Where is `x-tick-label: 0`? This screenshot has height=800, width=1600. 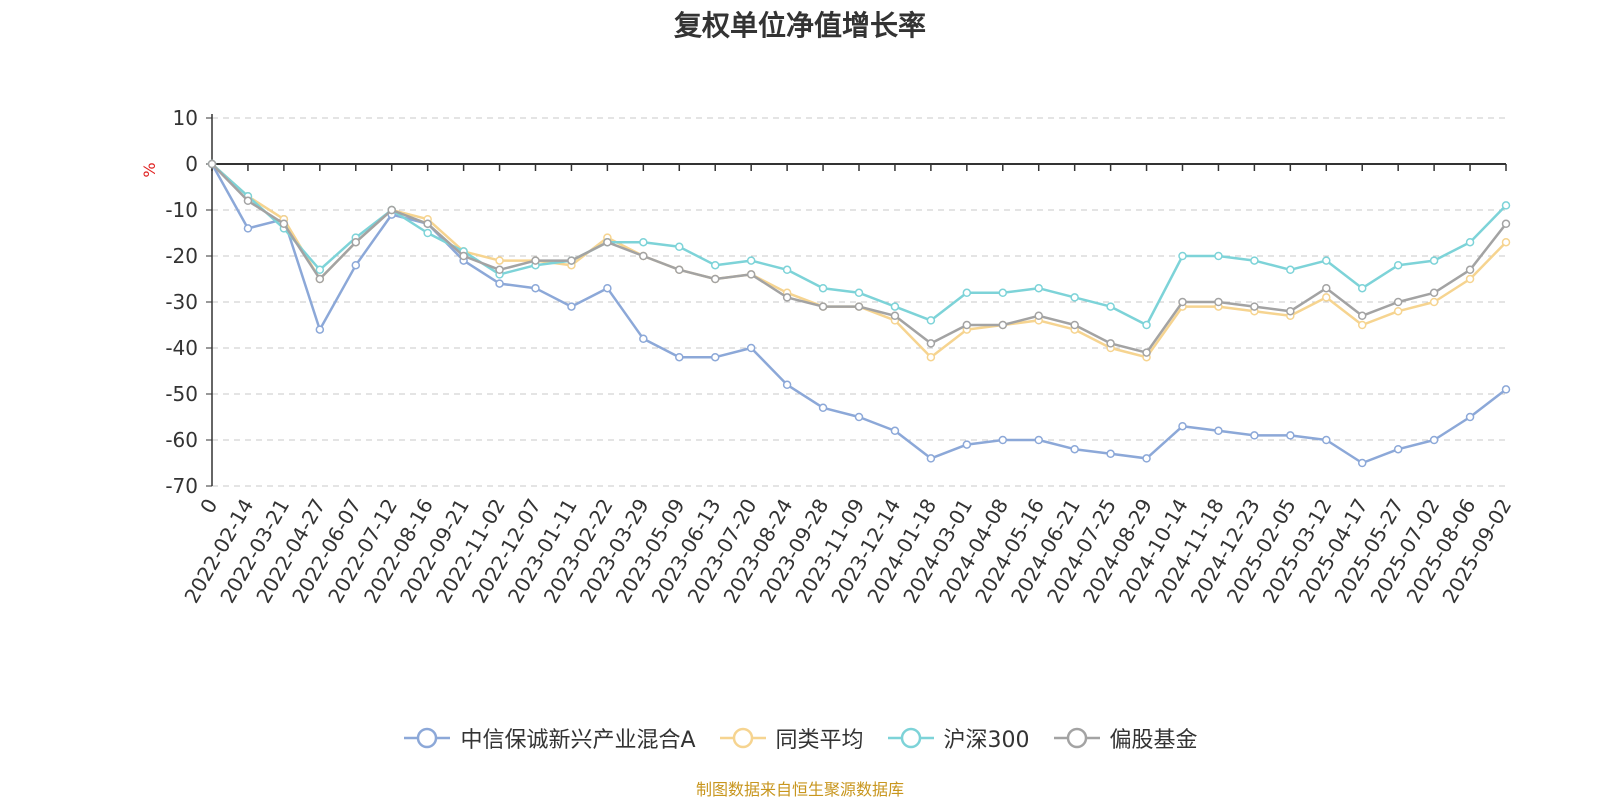 x-tick-label: 0 is located at coordinates (208, 506).